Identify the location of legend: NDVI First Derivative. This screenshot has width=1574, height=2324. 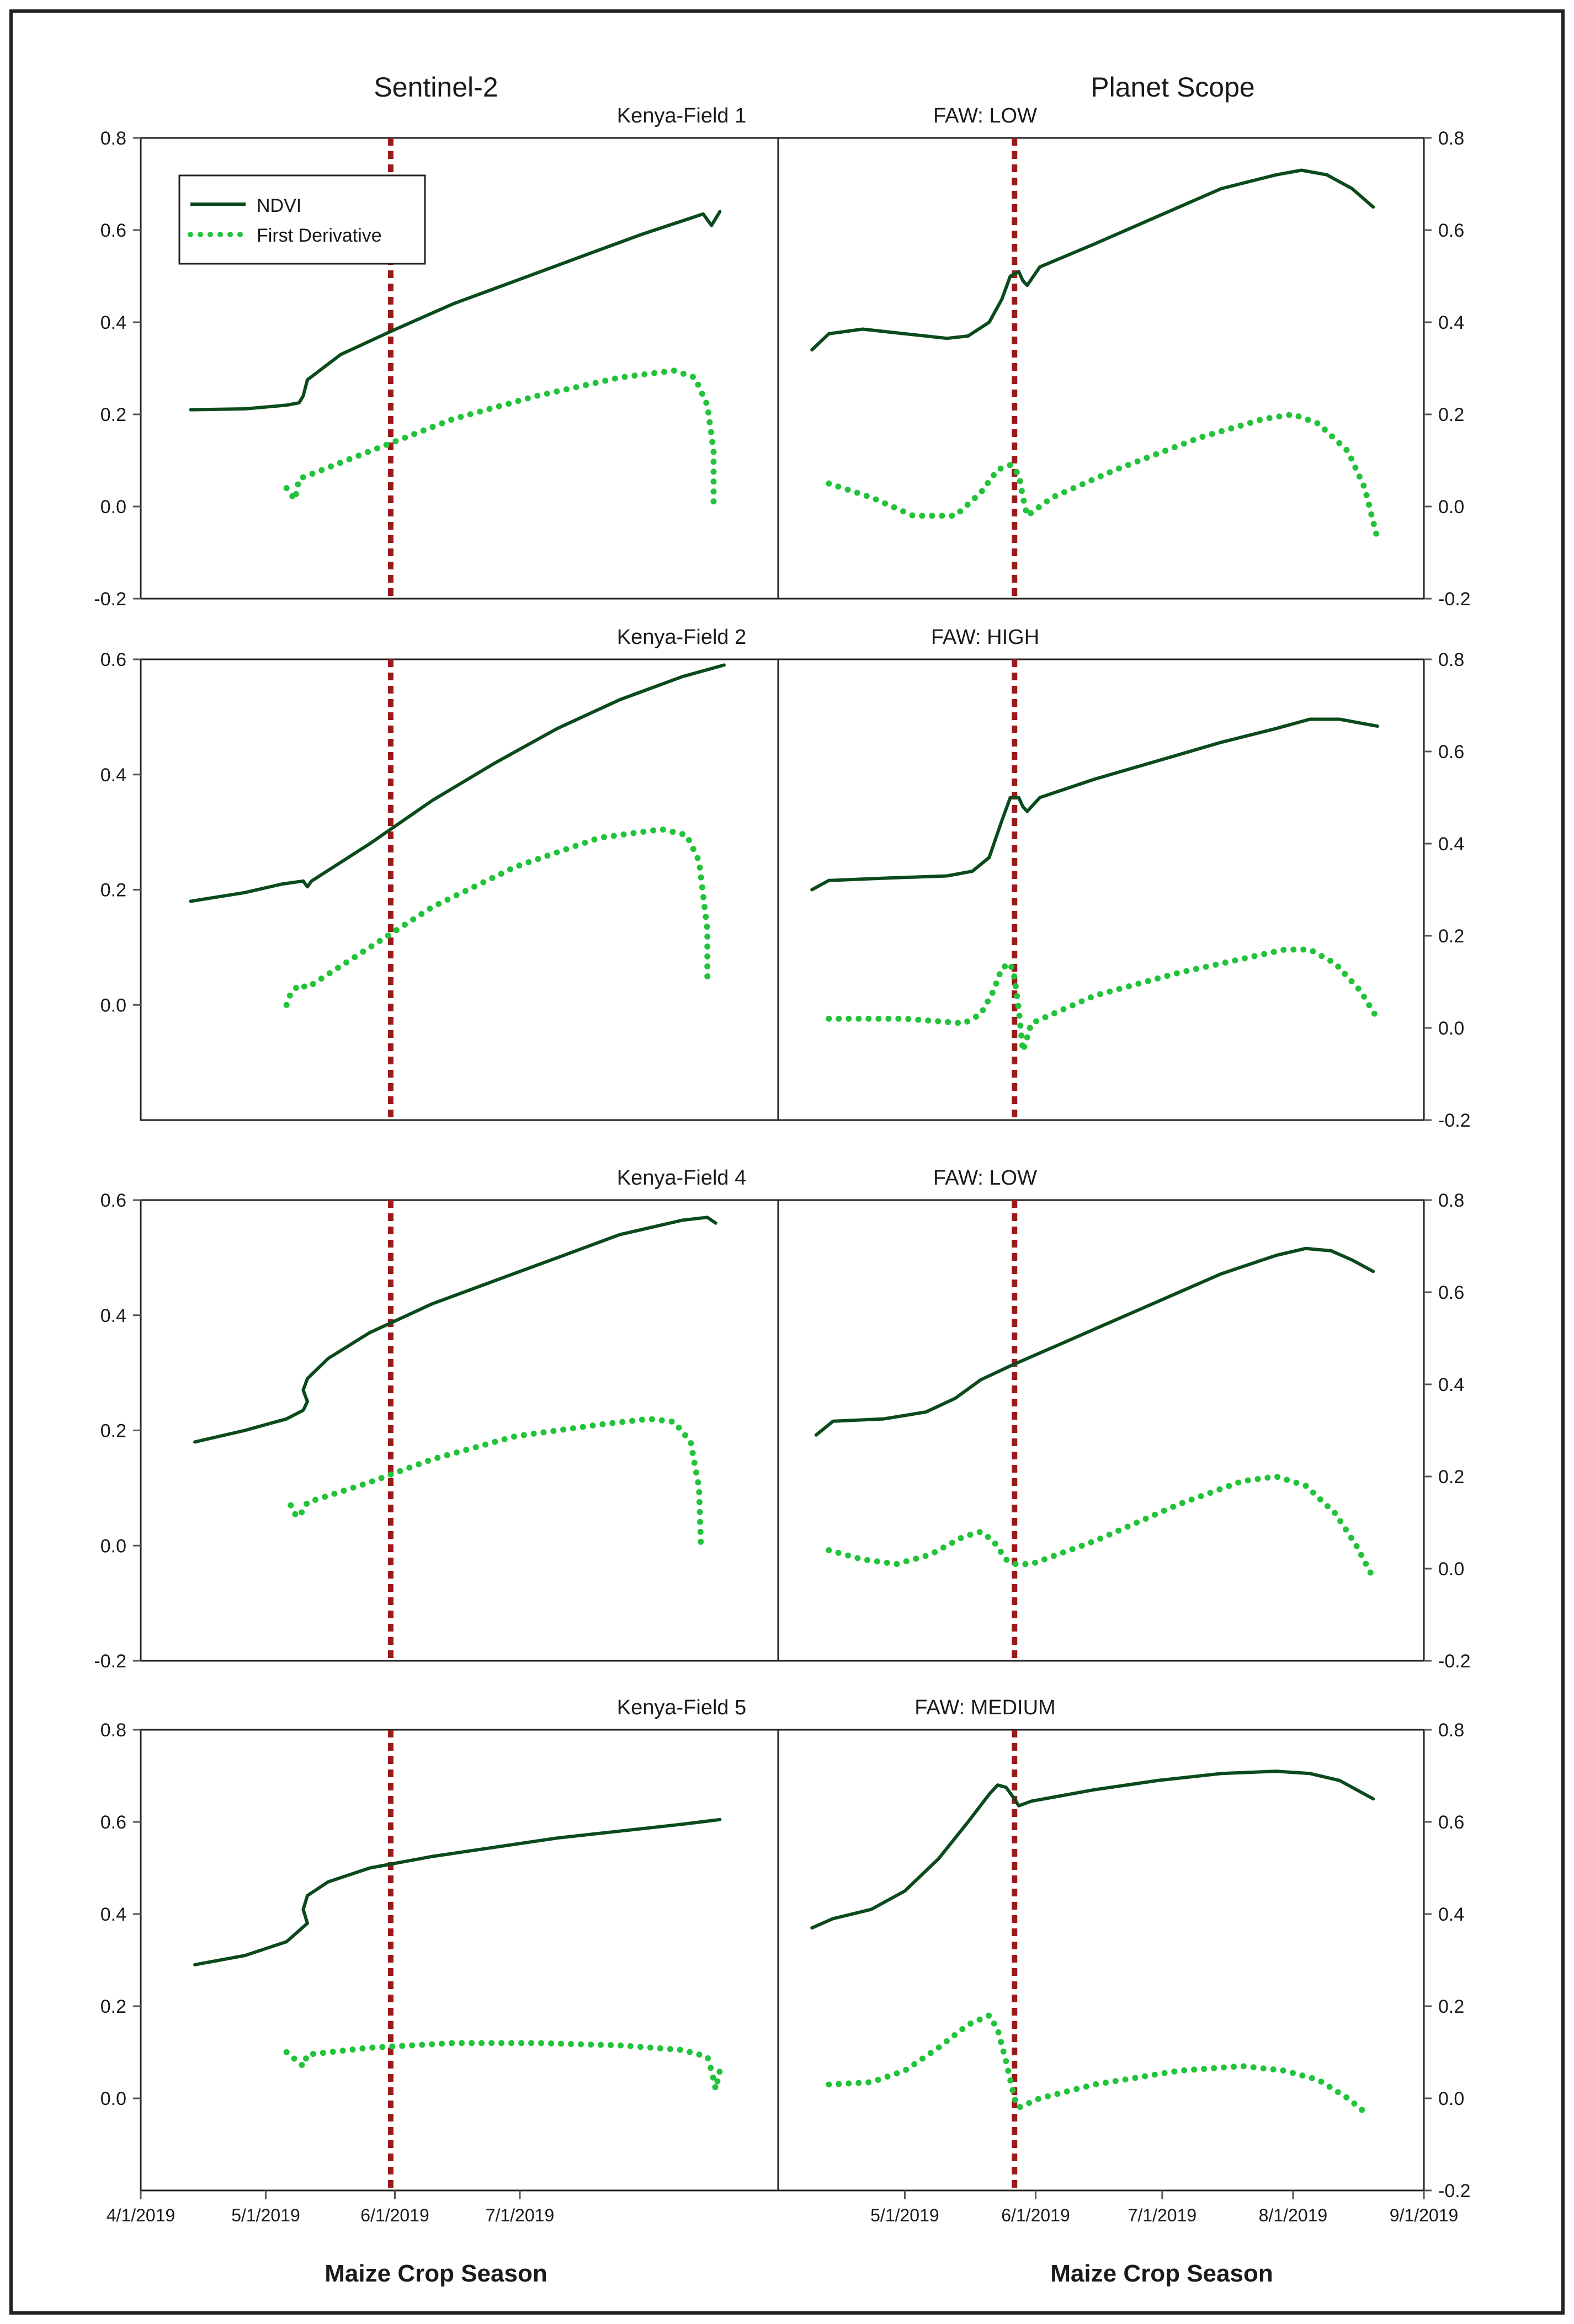
(302, 220).